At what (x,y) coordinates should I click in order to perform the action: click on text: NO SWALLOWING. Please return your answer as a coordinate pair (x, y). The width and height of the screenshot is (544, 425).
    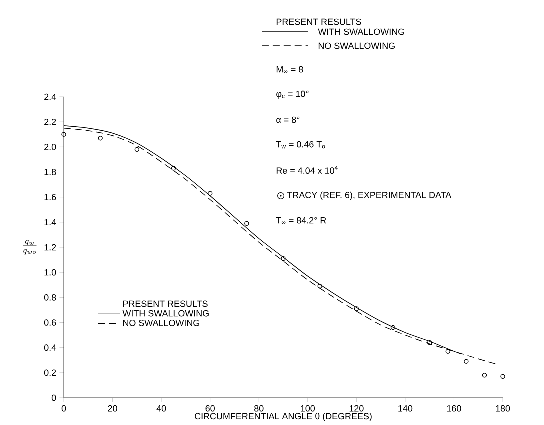
    Looking at the image, I should click on (356, 46).